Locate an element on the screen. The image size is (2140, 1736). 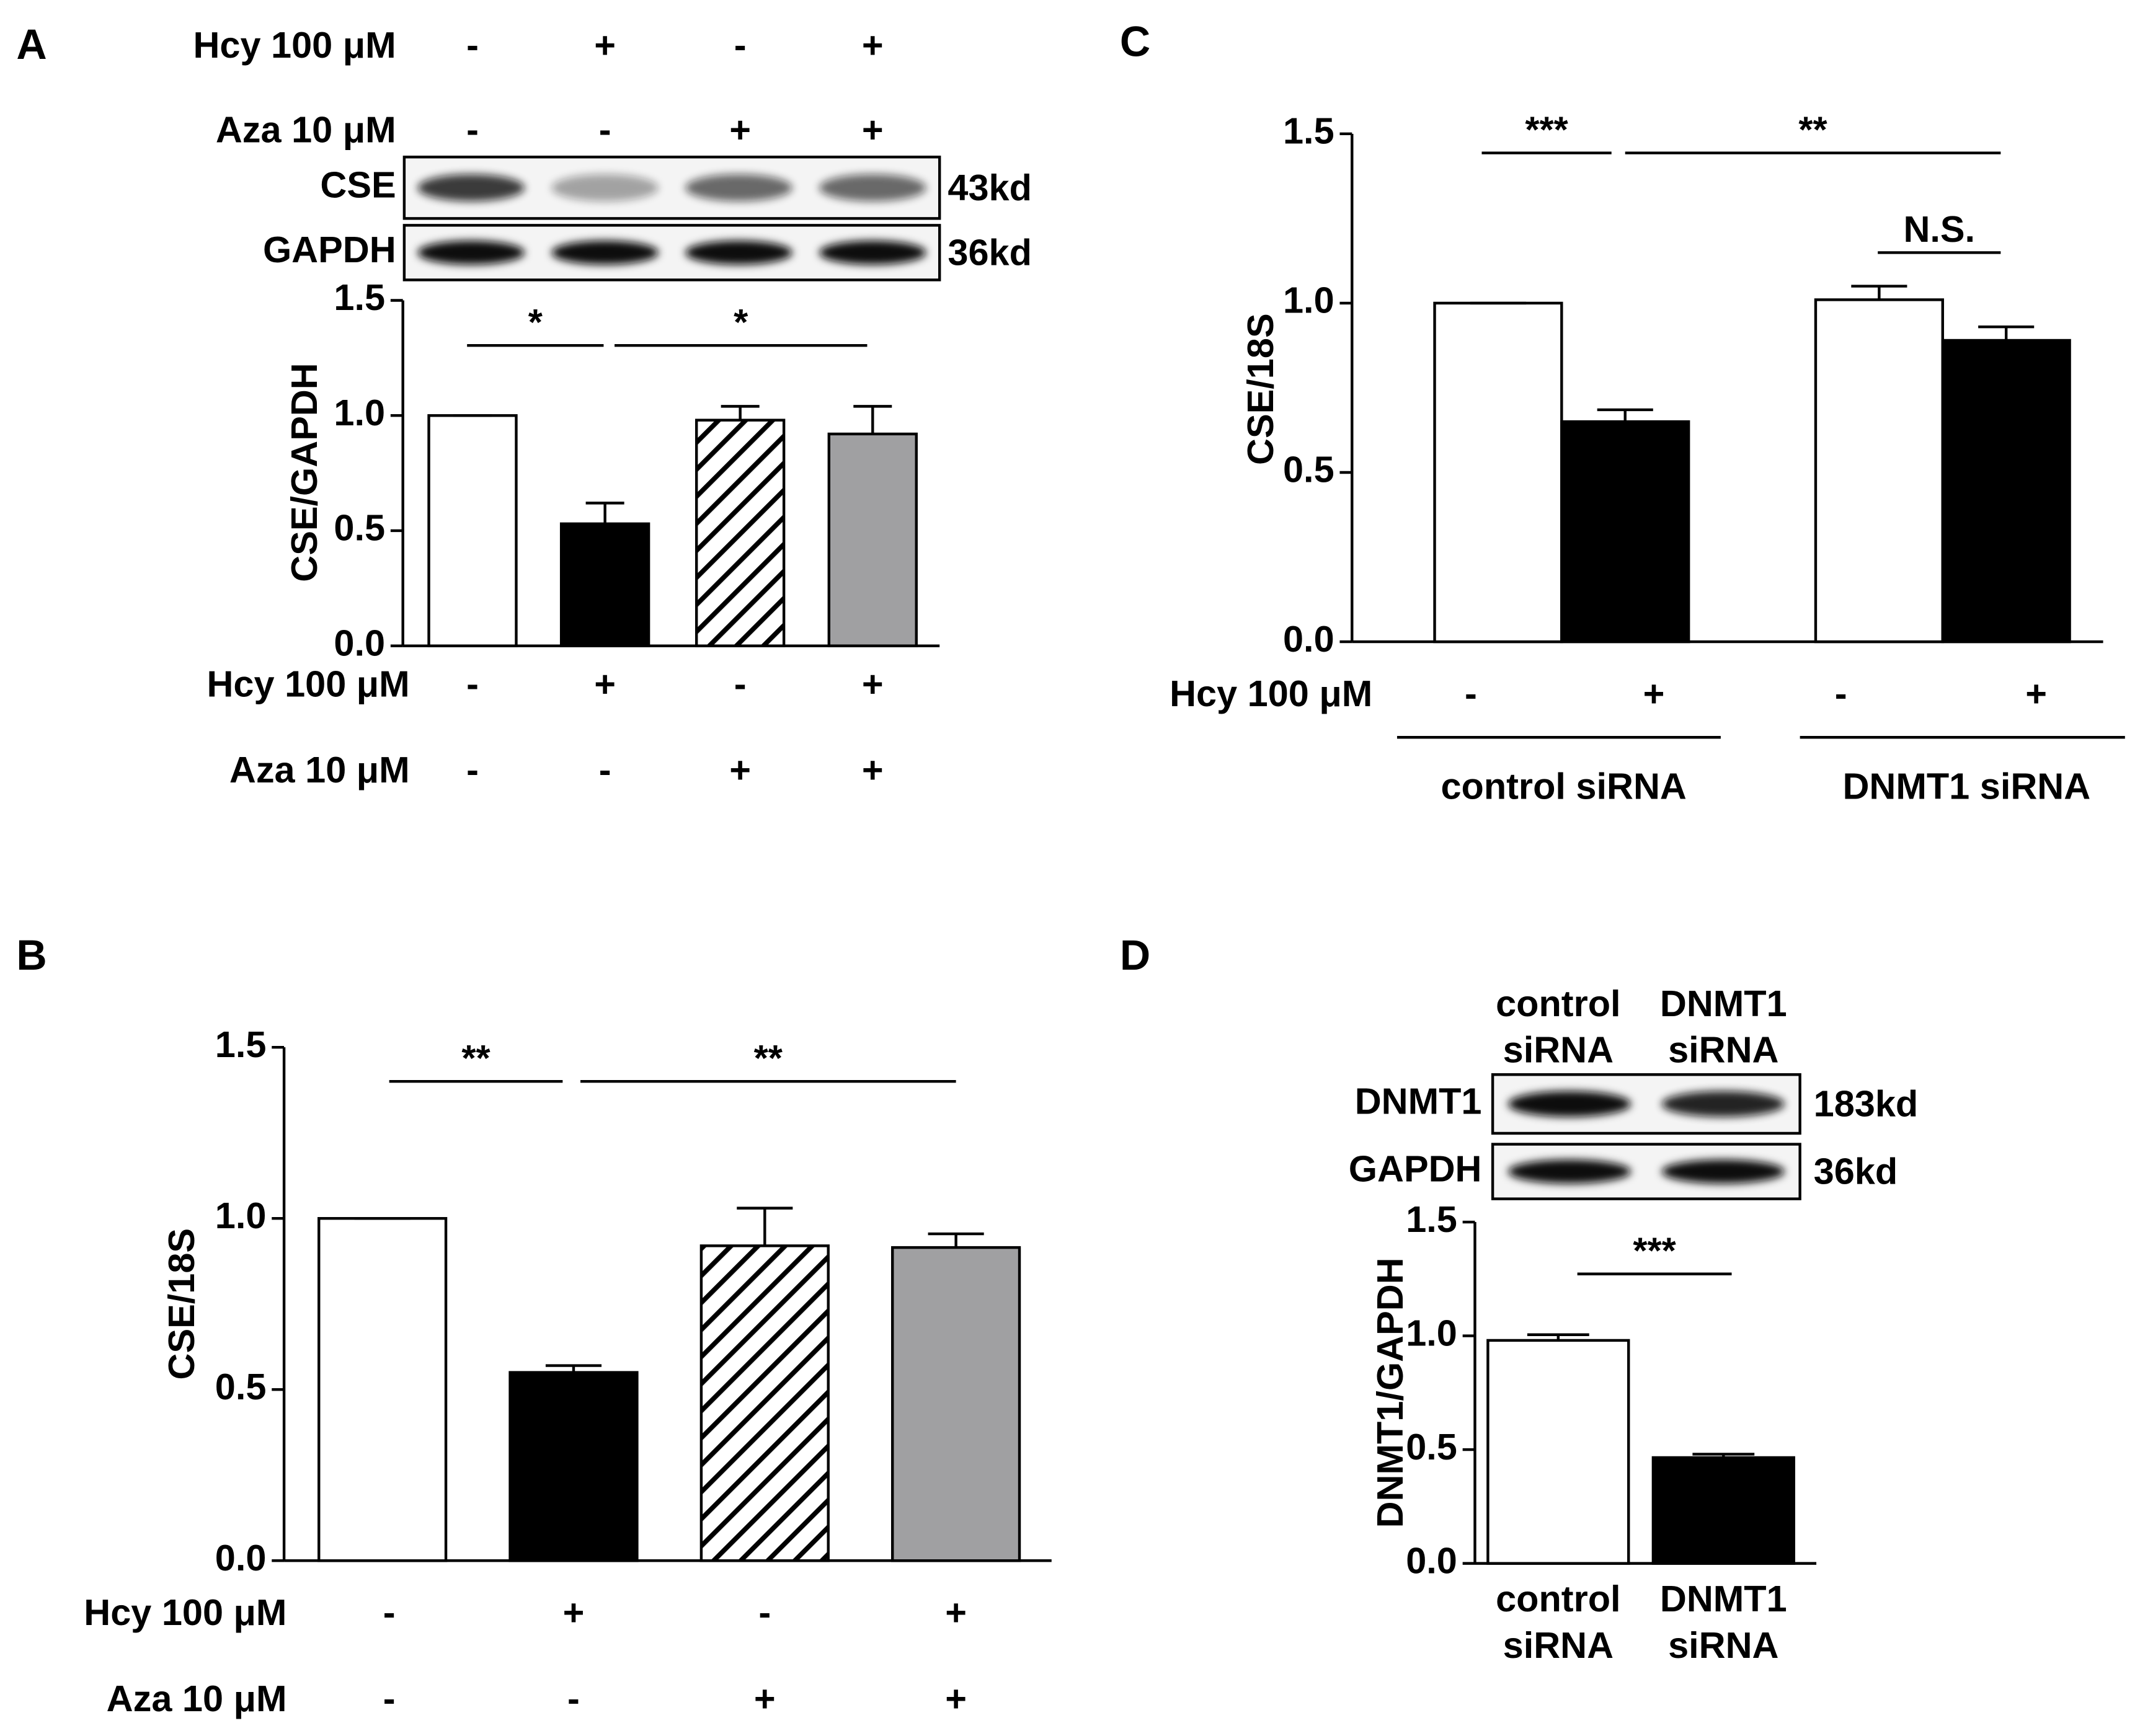
blot-lane-label: control is located at coordinates (1558, 1003).